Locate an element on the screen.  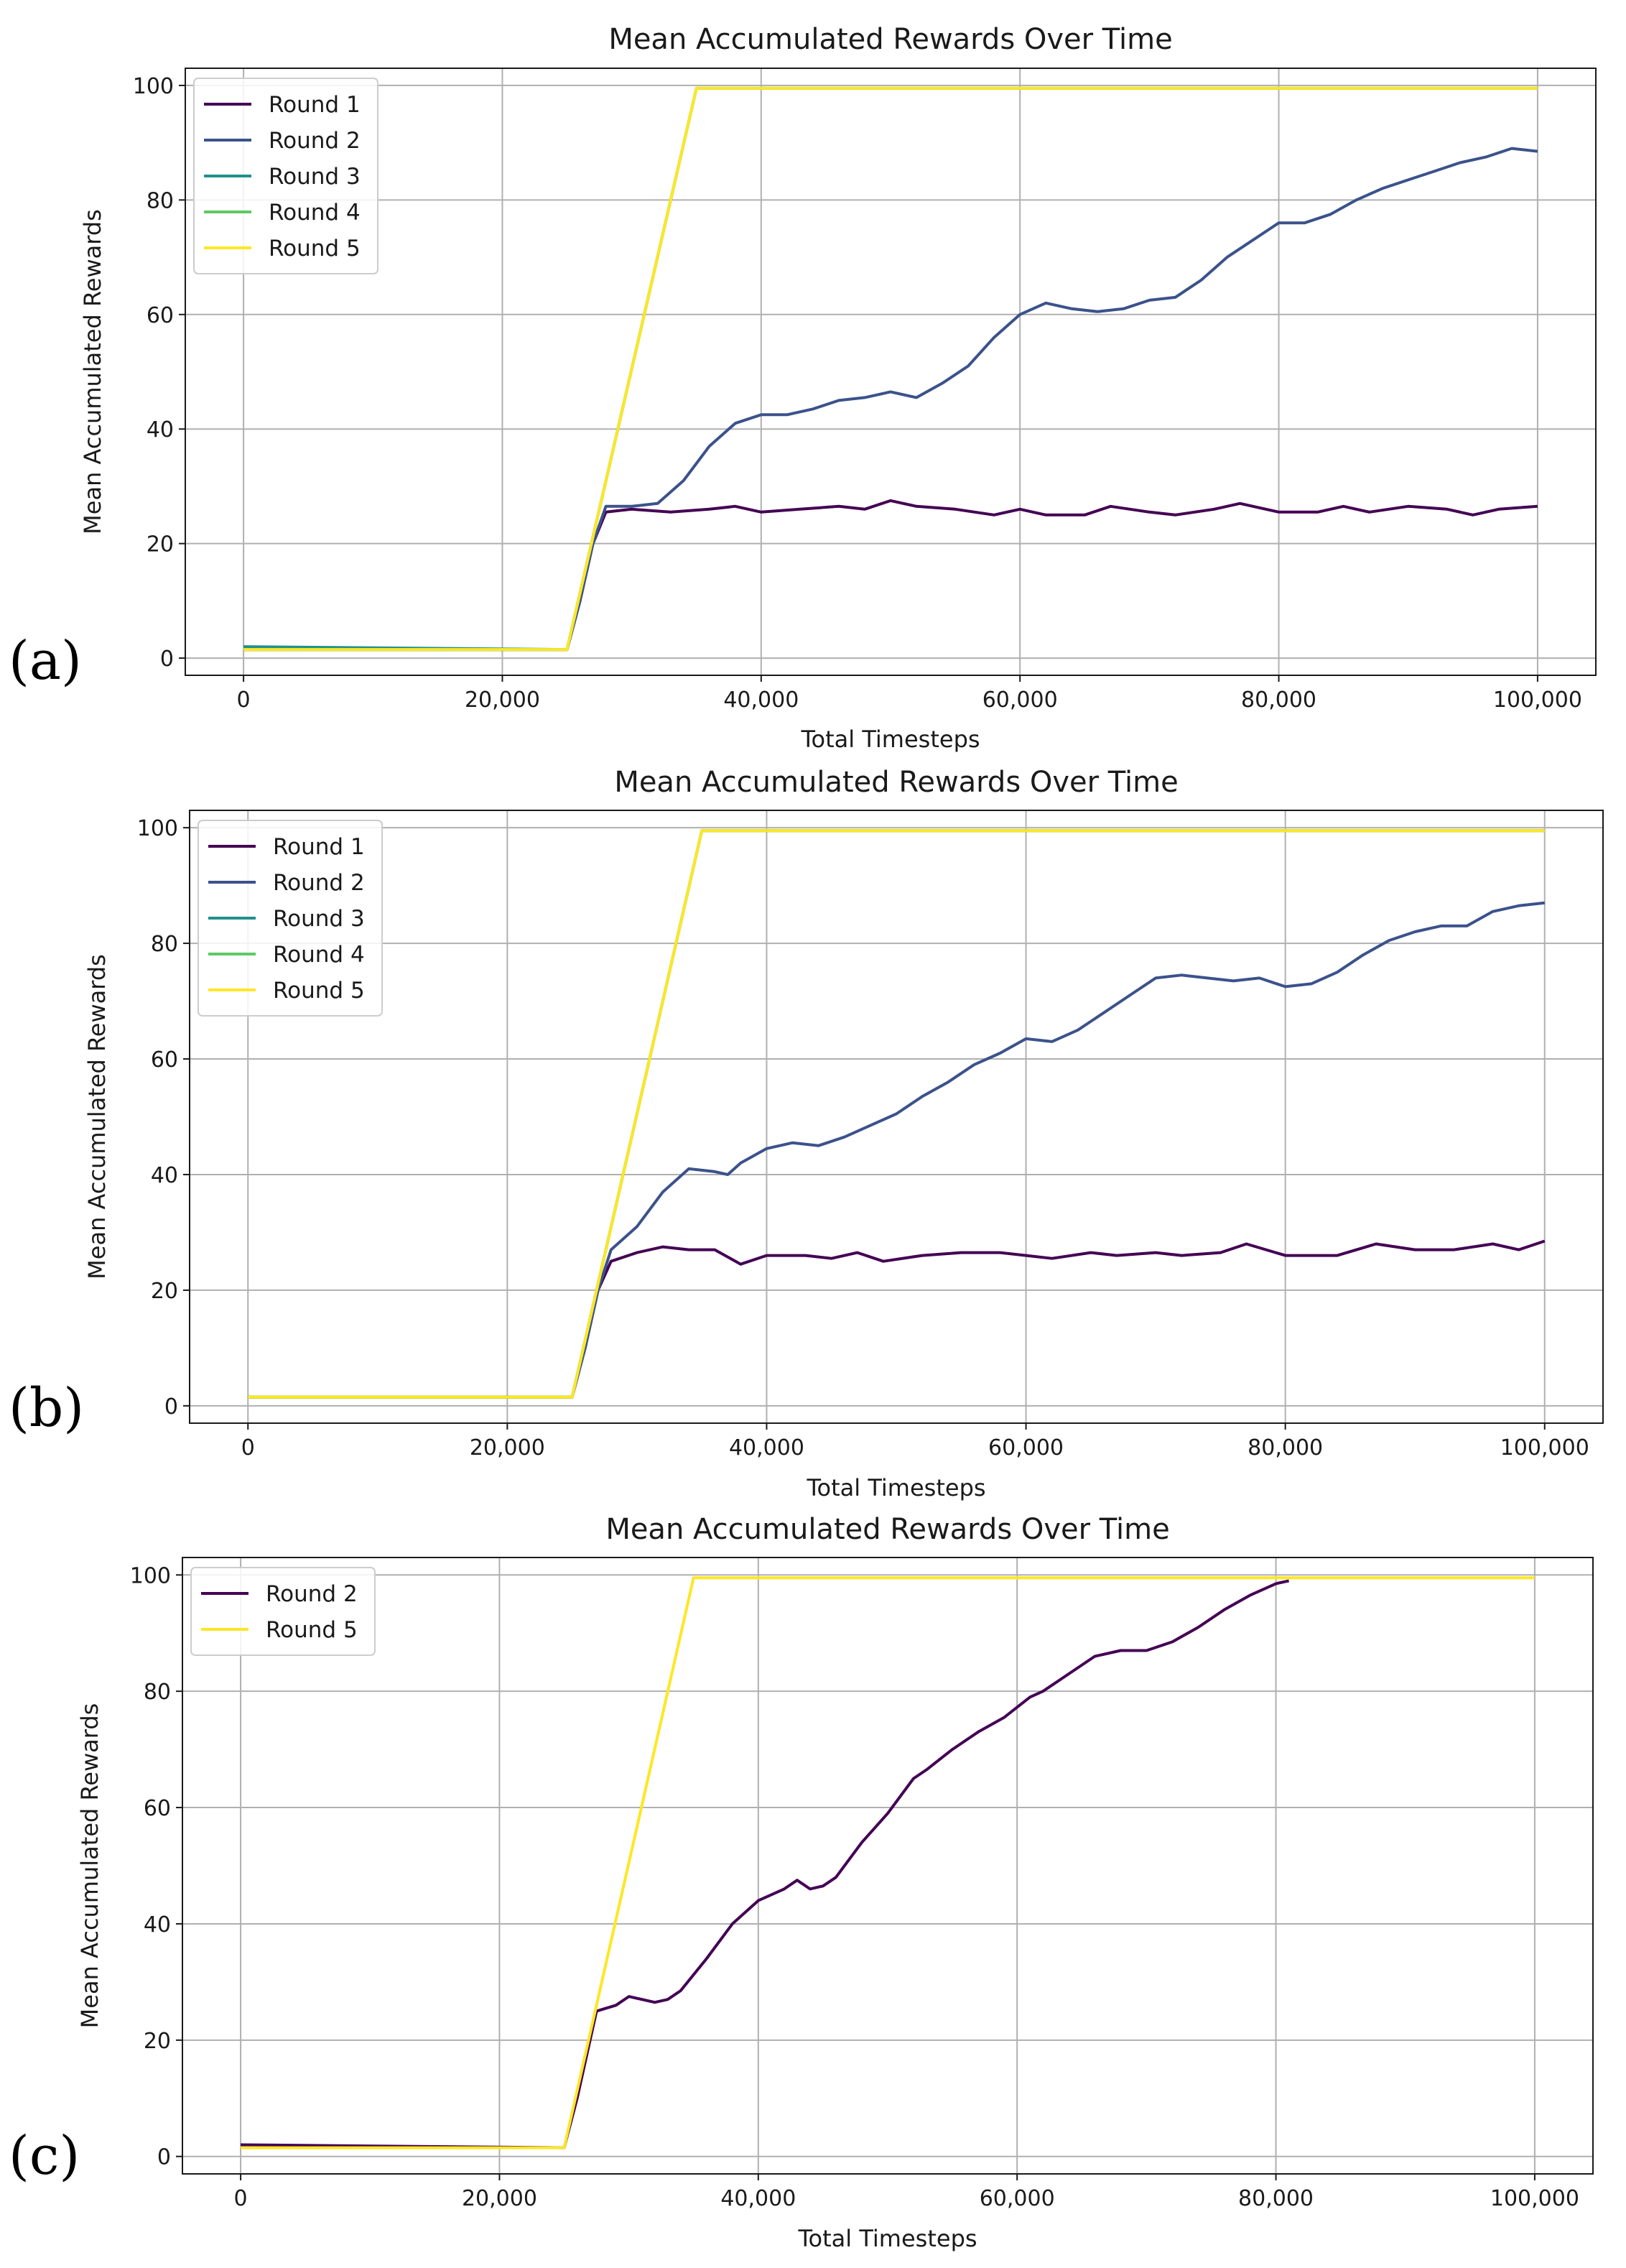
panel-label: (a) is located at coordinates (45, 661).